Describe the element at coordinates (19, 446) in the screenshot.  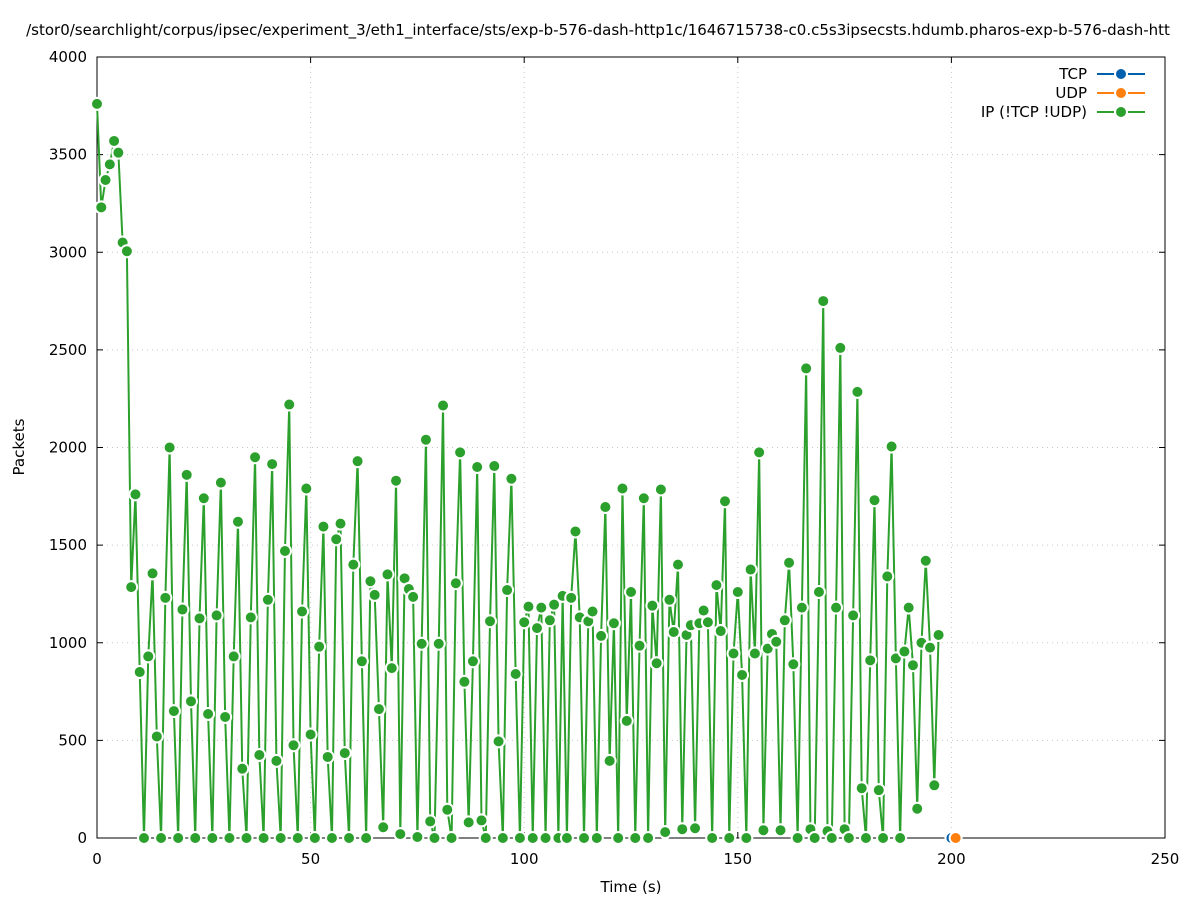
I see `y-axis-label: Packets` at that location.